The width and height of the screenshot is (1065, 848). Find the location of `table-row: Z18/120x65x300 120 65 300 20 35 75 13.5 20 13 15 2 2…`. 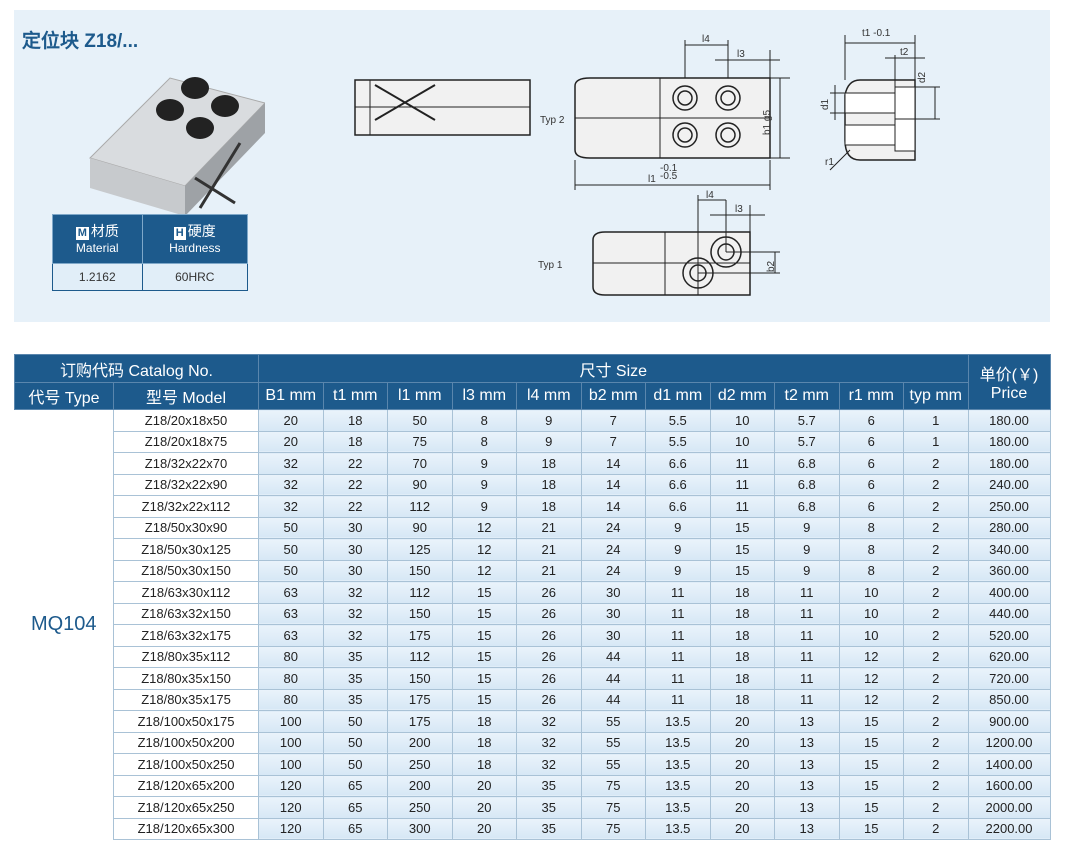

table-row: Z18/120x65x300 120 65 300 20 35 75 13.5 20 13 15 2 2… is located at coordinates (533, 828).